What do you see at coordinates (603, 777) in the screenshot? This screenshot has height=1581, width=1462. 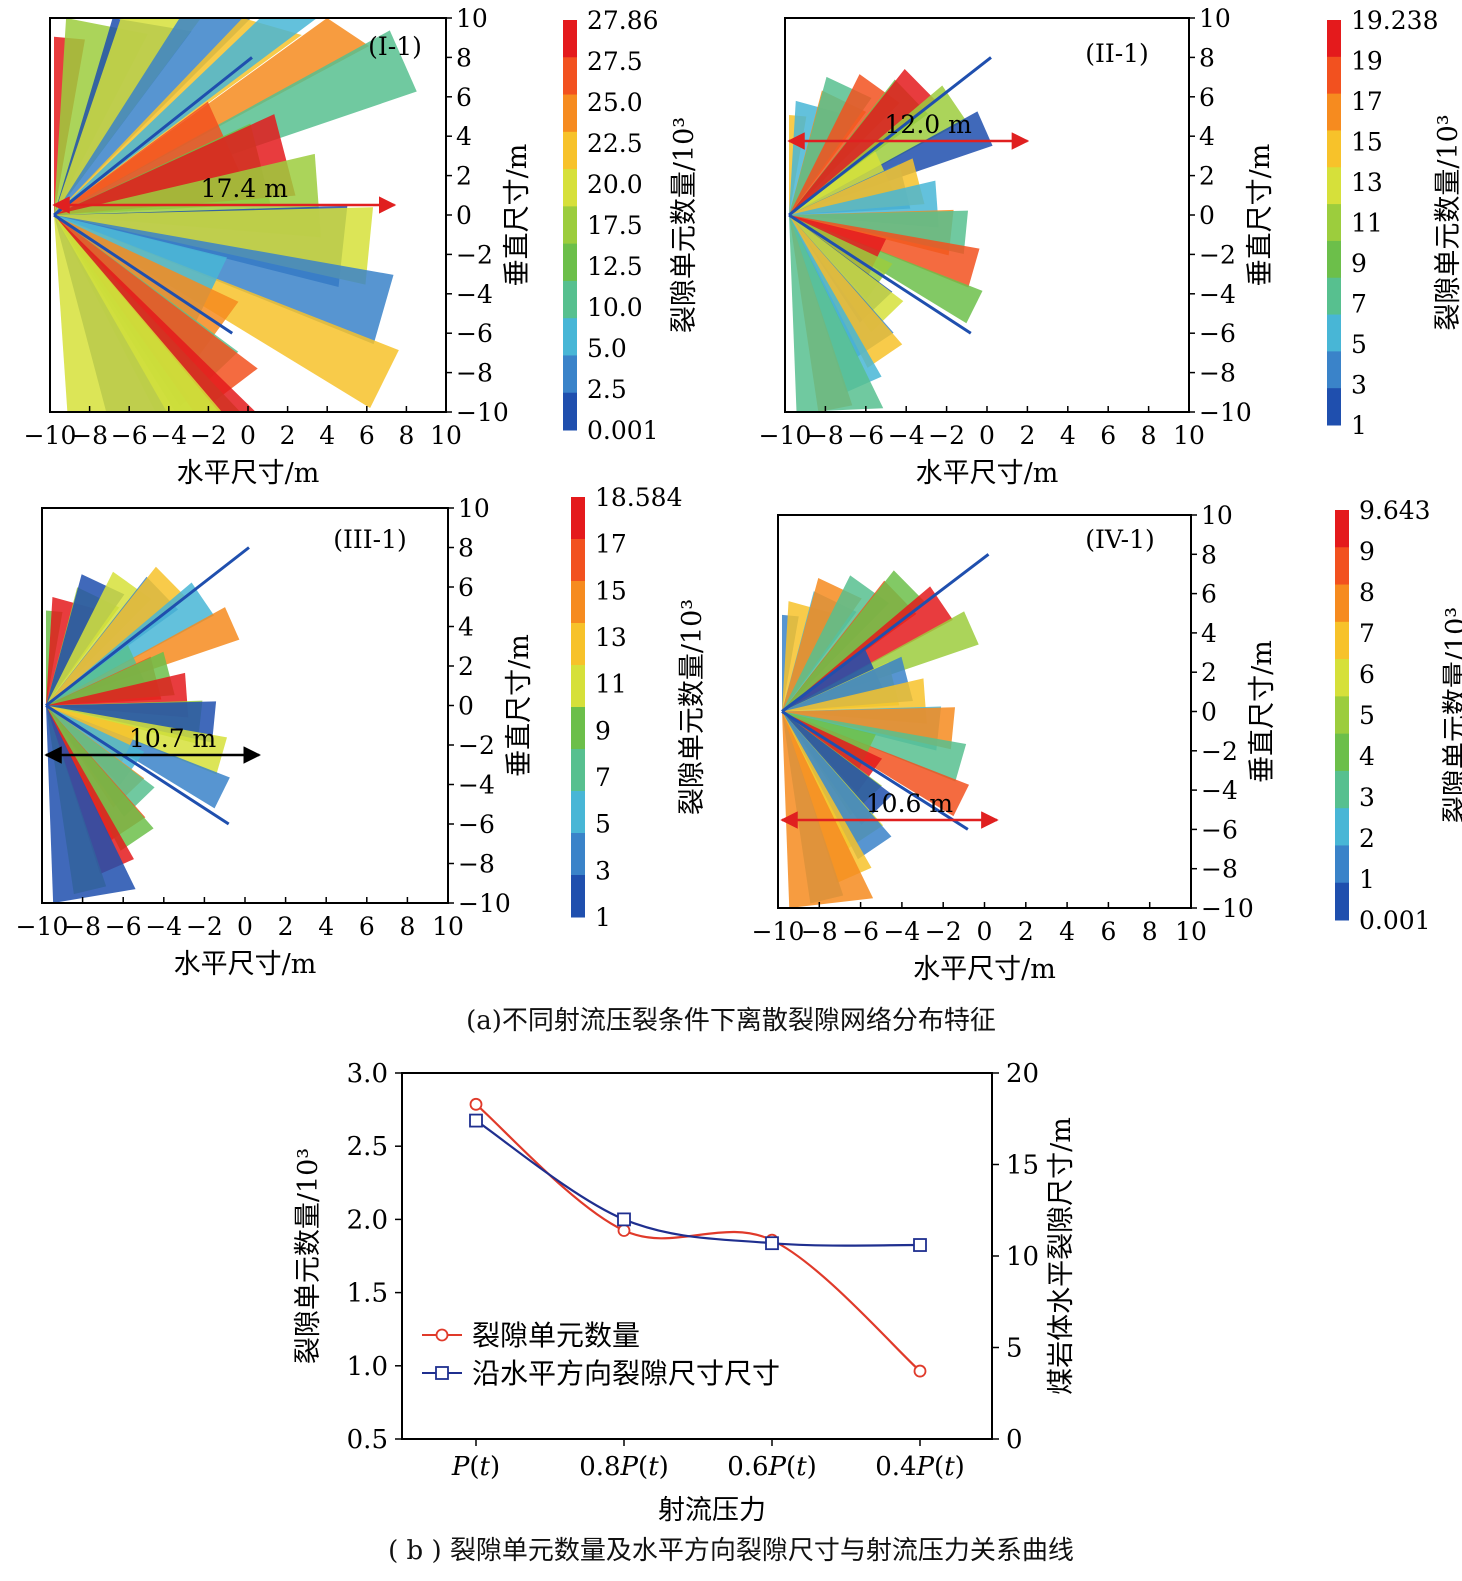 I see `colorbar-tick-label: 7` at bounding box center [603, 777].